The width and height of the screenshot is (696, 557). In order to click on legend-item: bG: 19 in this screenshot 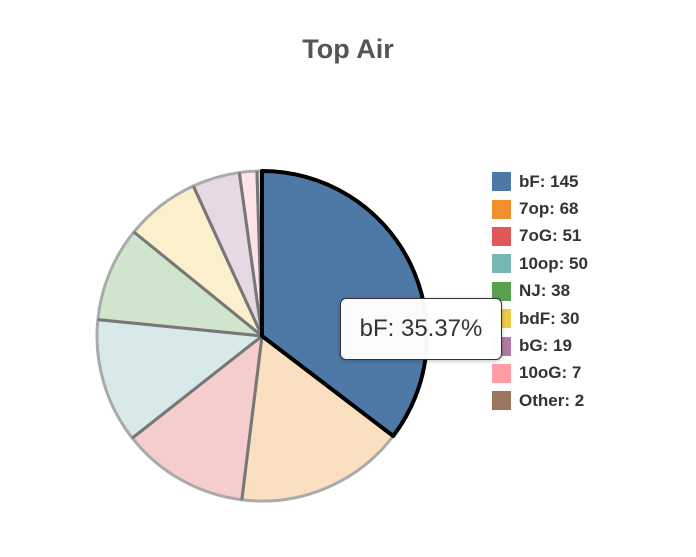, I will do `click(540, 345)`.